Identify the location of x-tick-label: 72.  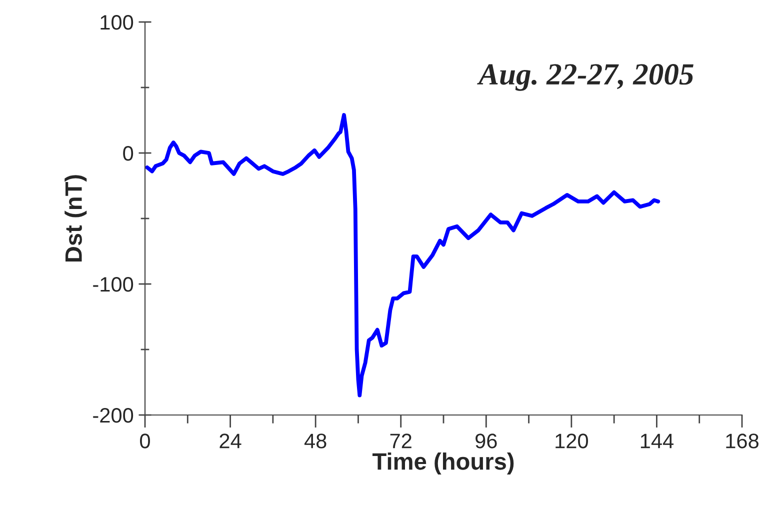
(401, 441).